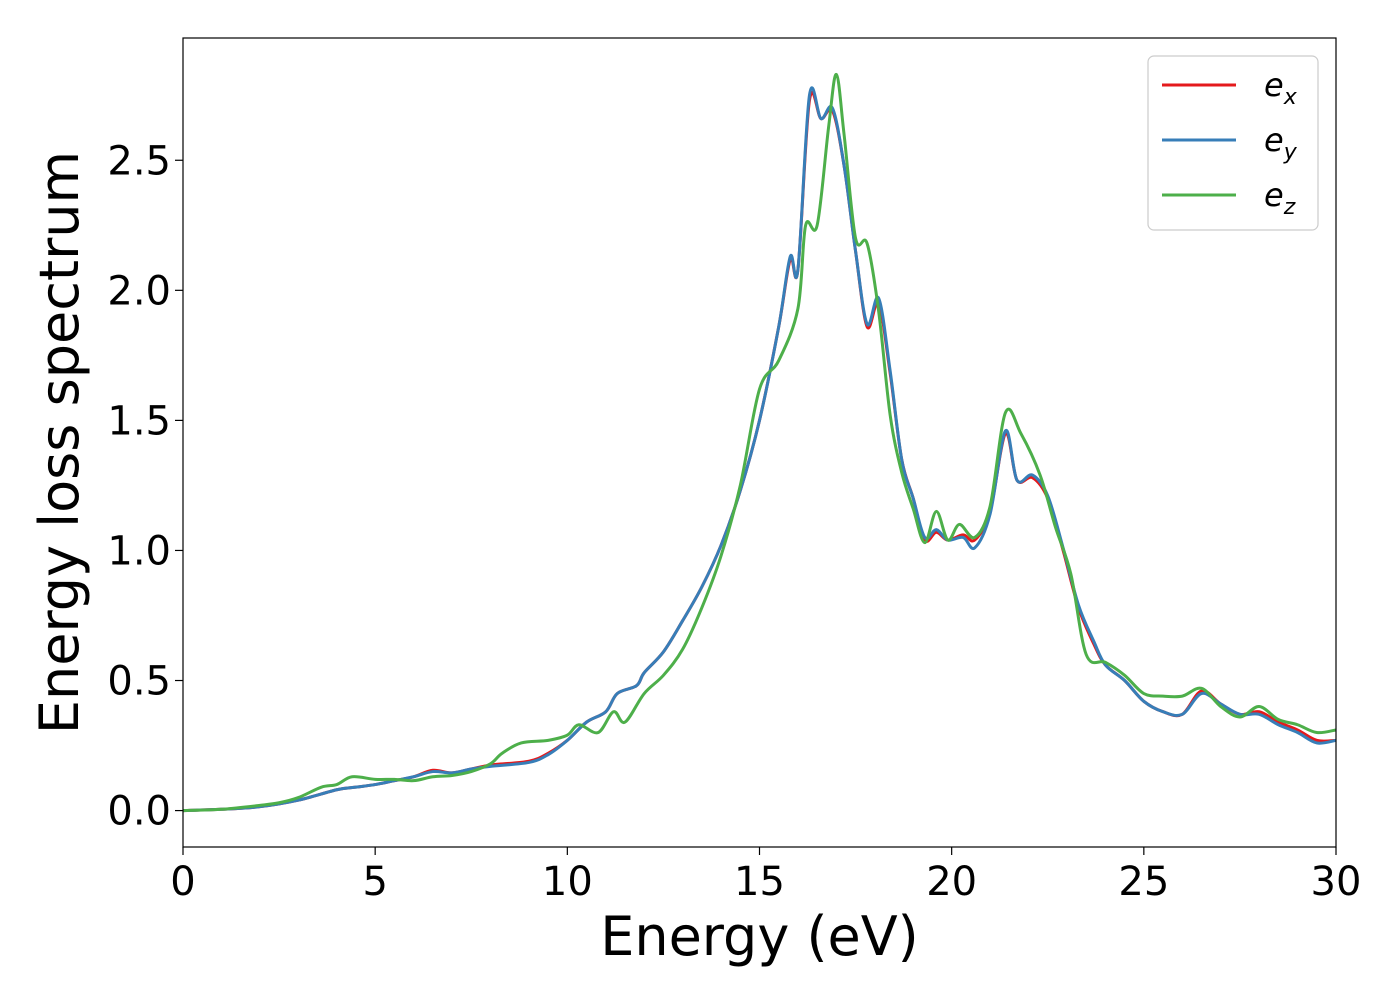 The height and width of the screenshot is (1000, 1400). Describe the element at coordinates (567, 882) in the screenshot. I see `x-tick-label: 10` at that location.